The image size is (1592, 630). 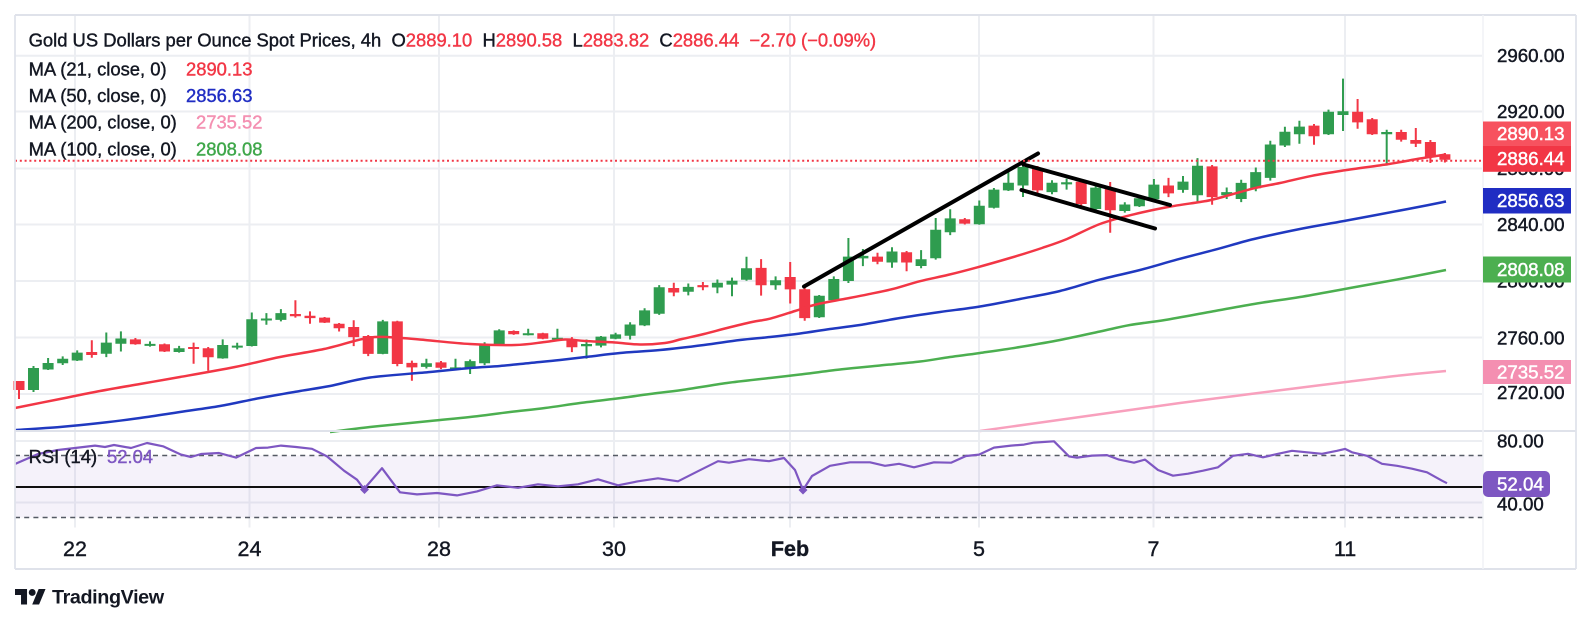 I want to click on svg-text: MA (200, close, 0), so click(x=103, y=121).